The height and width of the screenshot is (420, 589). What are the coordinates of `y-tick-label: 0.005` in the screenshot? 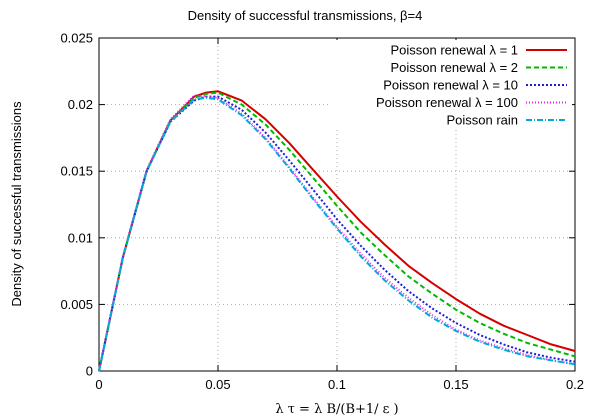 It's located at (76, 304).